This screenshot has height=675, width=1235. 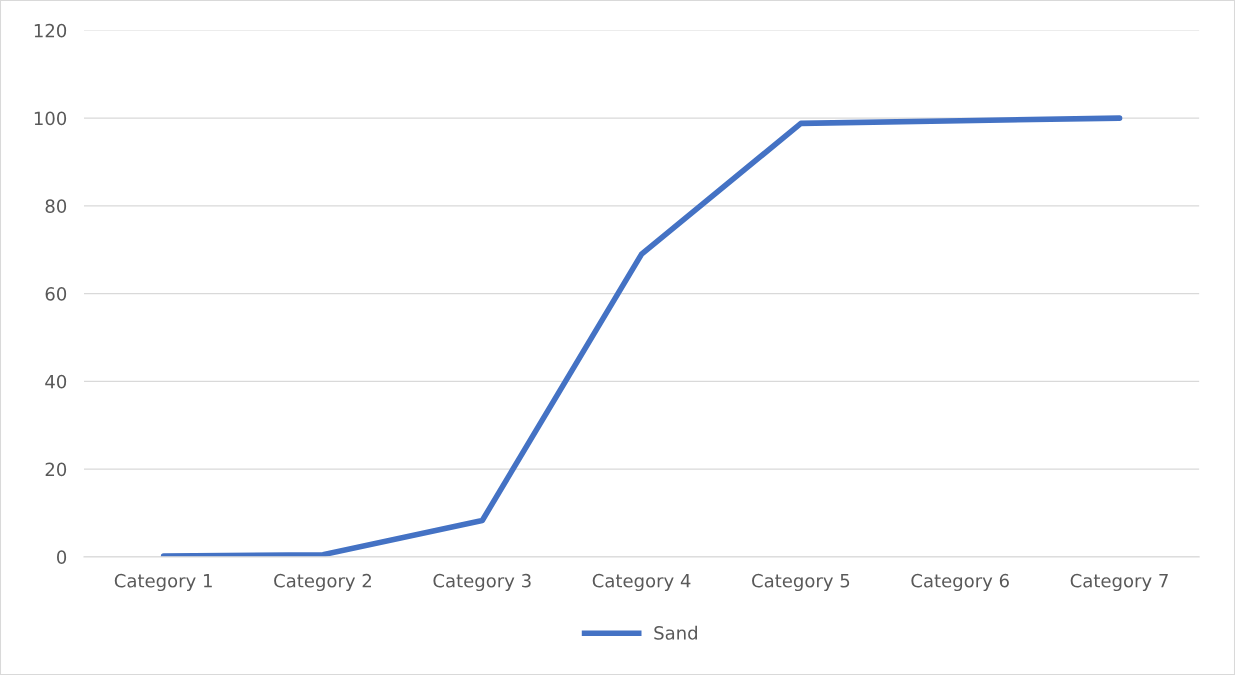 What do you see at coordinates (56, 381) in the screenshot?
I see `y-tick-label: 40` at bounding box center [56, 381].